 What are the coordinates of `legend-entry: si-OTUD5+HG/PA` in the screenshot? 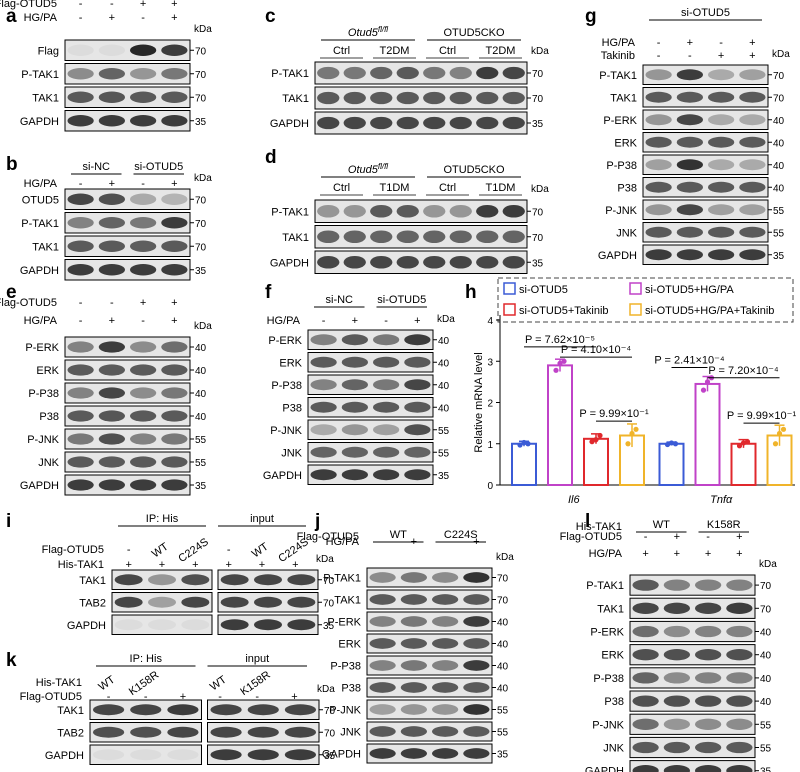 It's located at (689, 290).